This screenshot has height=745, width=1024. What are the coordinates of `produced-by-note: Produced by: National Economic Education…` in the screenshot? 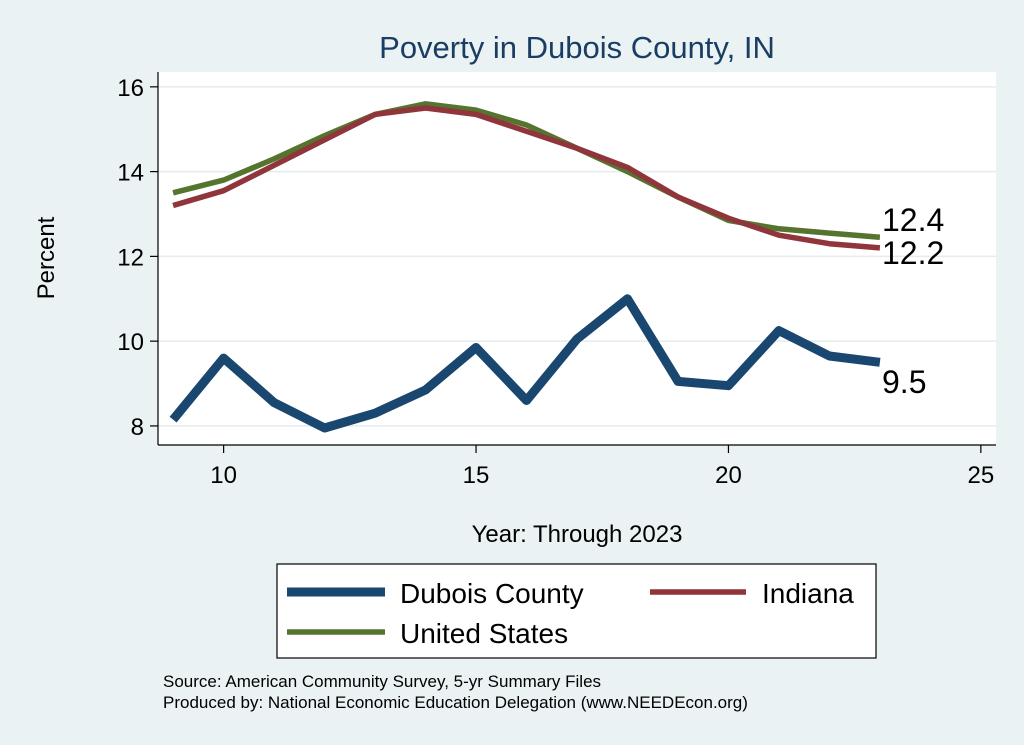 It's located at (455, 702).